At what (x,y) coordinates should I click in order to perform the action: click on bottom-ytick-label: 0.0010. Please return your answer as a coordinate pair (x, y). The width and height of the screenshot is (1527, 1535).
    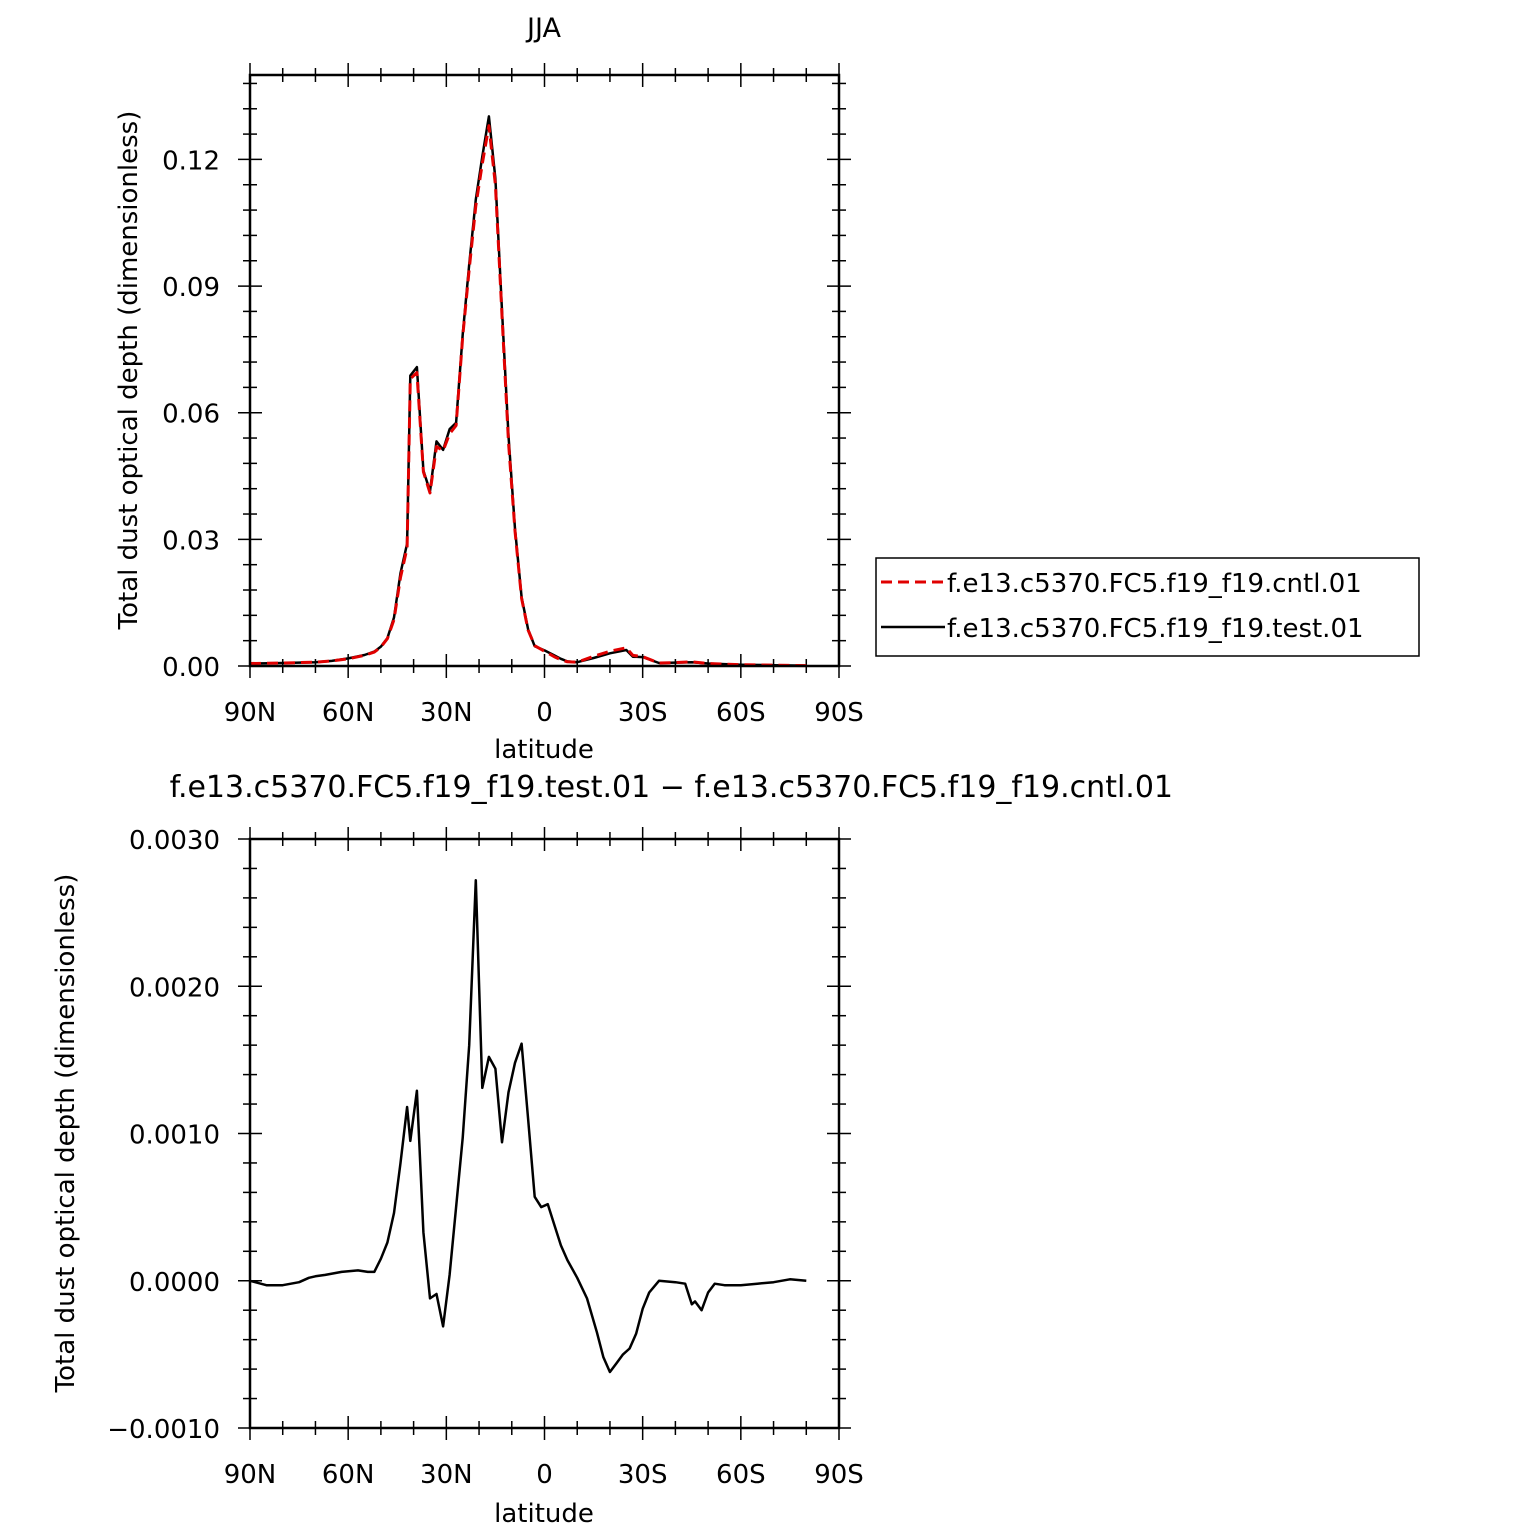
    Looking at the image, I should click on (174, 1136).